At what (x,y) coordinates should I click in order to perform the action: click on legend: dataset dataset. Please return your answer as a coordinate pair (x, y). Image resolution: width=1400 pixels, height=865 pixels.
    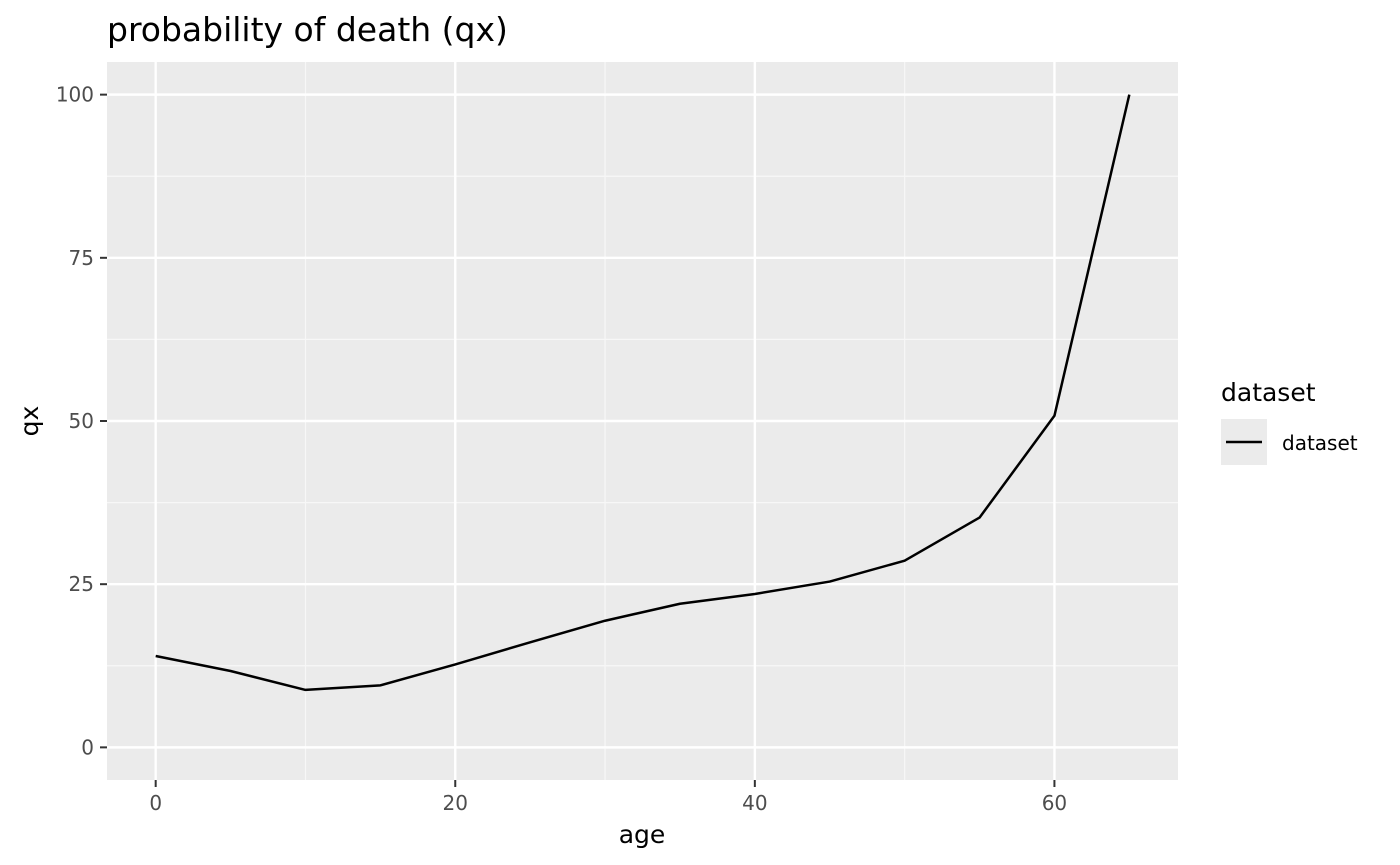
    Looking at the image, I should click on (1289, 421).